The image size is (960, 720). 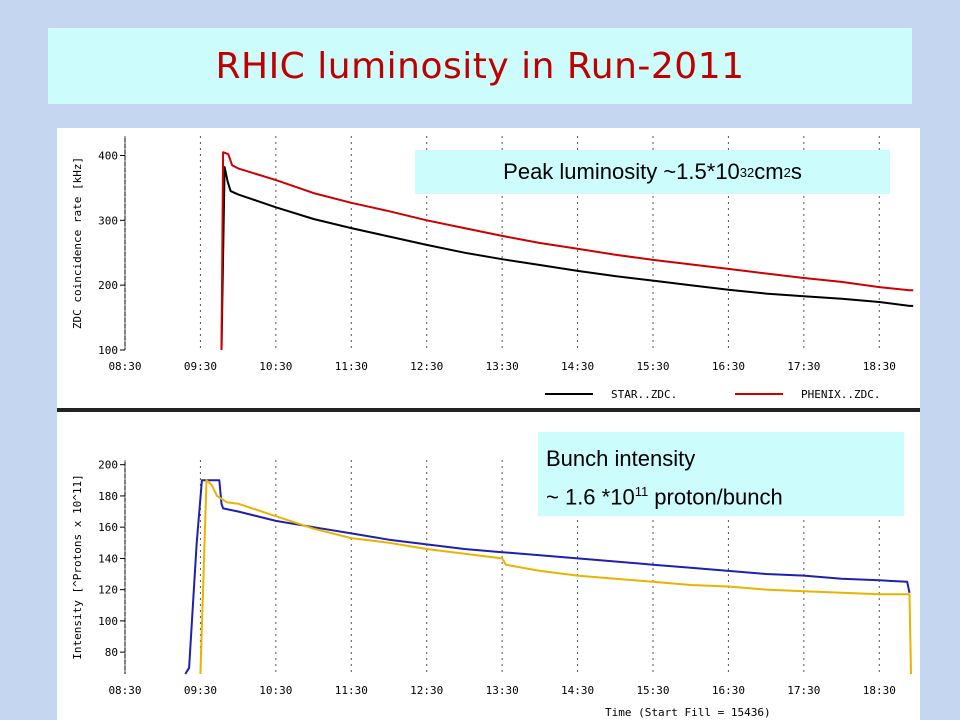 I want to click on lumi-x-tick-label: 14:30, so click(x=577, y=366).